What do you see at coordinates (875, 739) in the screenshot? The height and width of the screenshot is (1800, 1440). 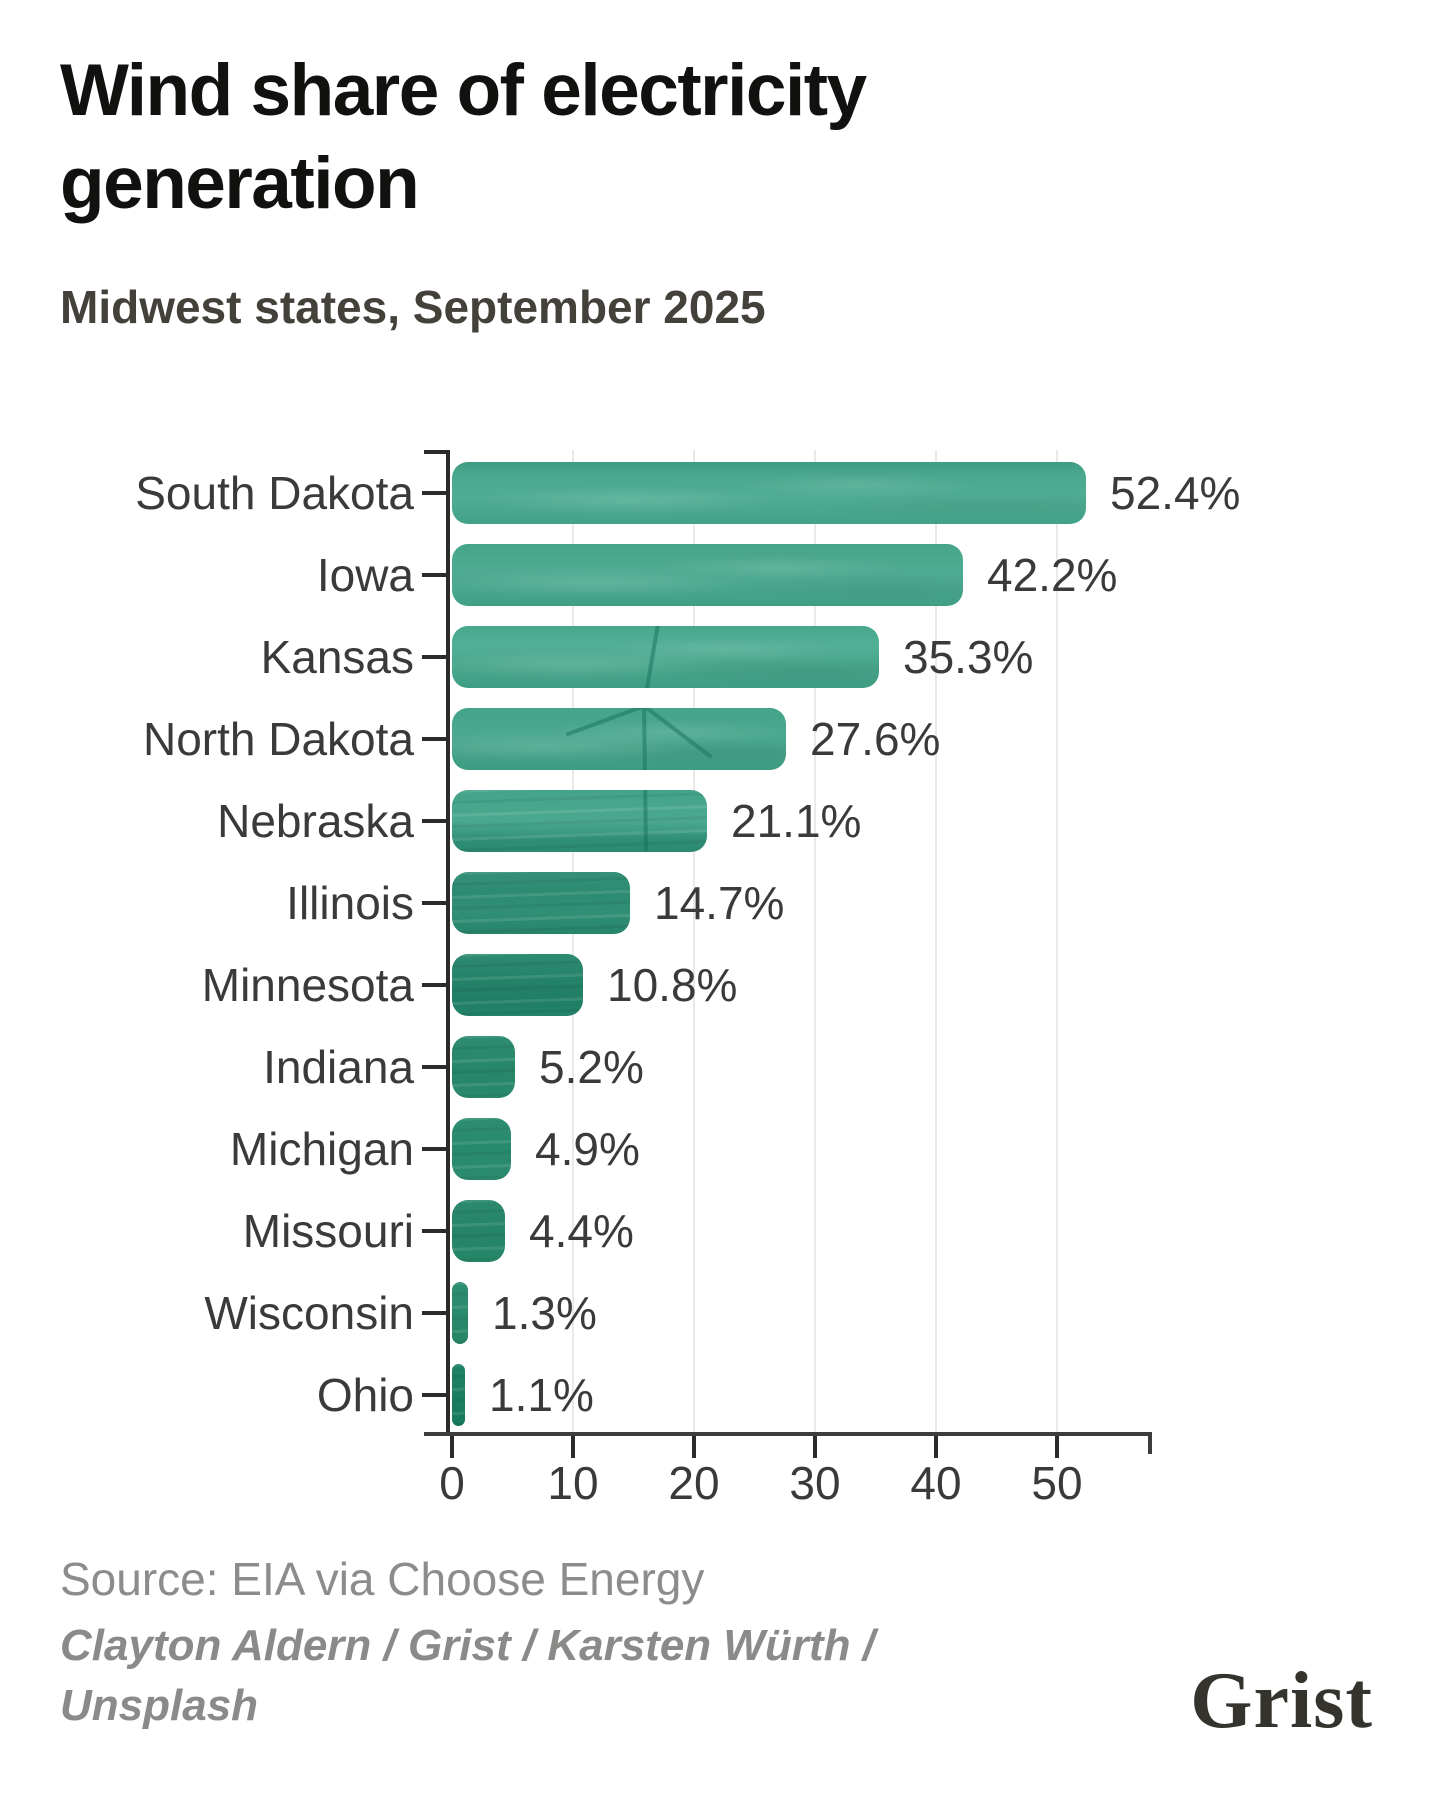 I see `bar-value-label: 27.6%` at bounding box center [875, 739].